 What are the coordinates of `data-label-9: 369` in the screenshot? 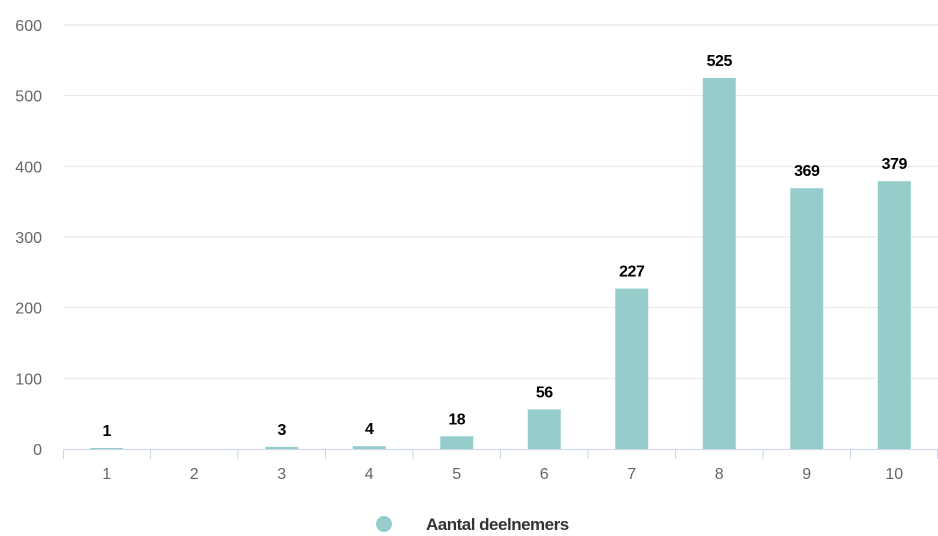 It's located at (807, 171).